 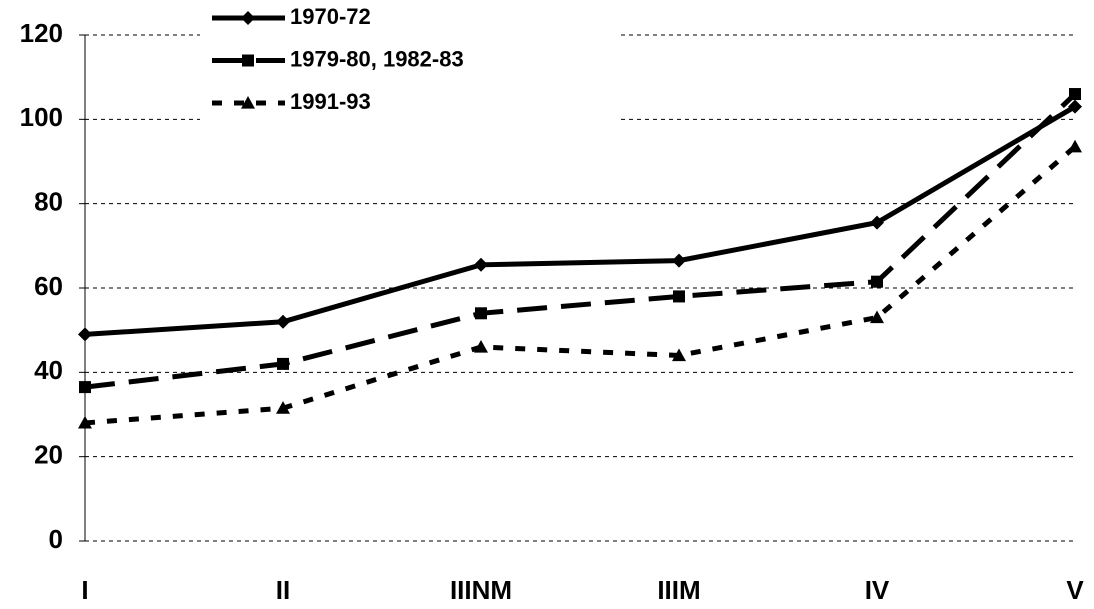 I want to click on x-tick-label: IIIM, so click(x=678, y=590).